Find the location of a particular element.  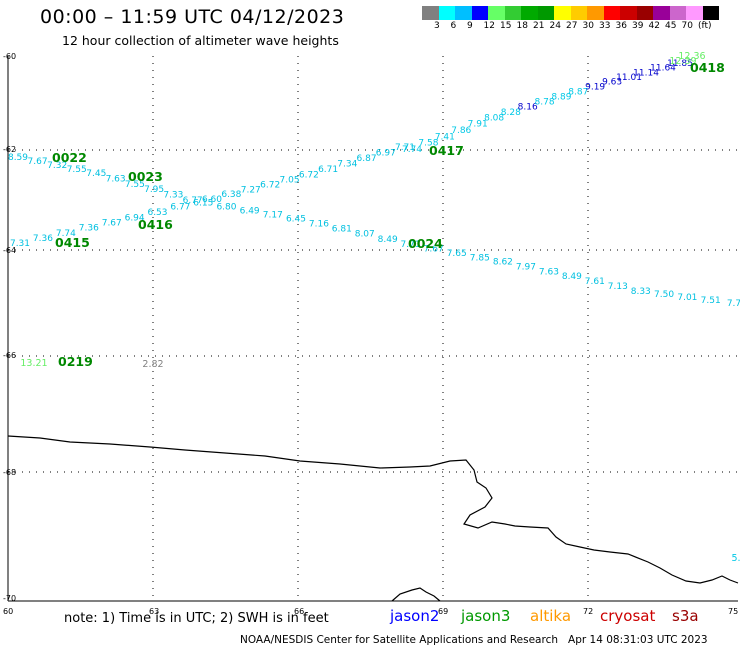

coastline-fragment is located at coordinates (416, 594).